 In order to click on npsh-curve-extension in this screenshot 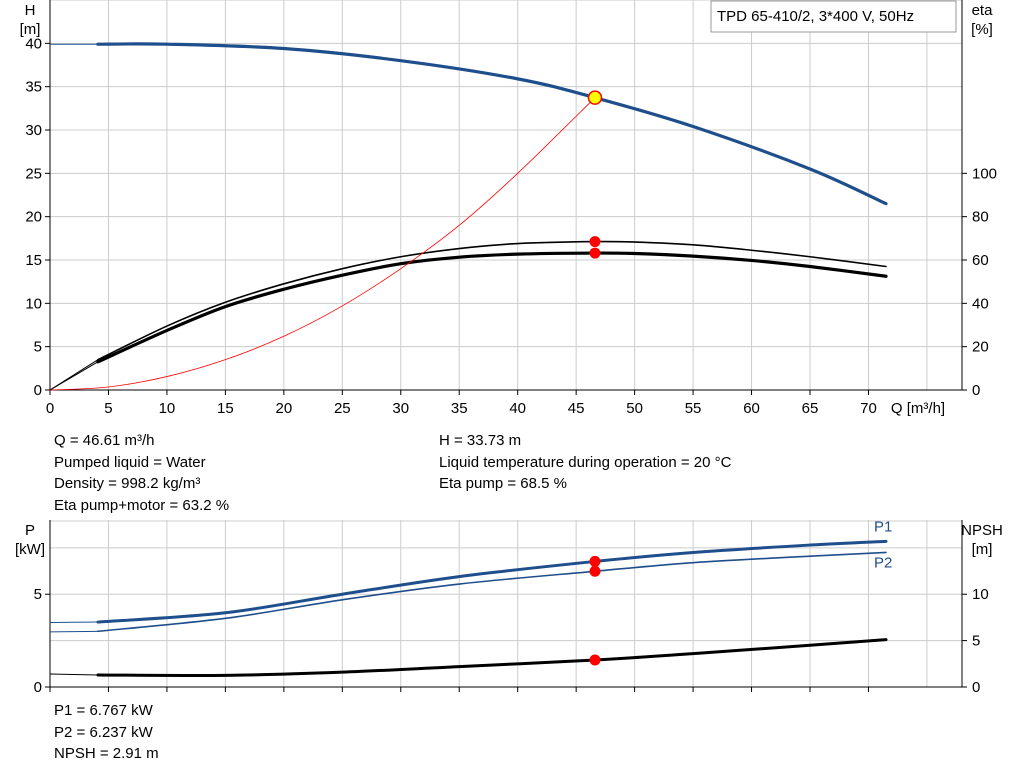, I will do `click(73, 674)`.